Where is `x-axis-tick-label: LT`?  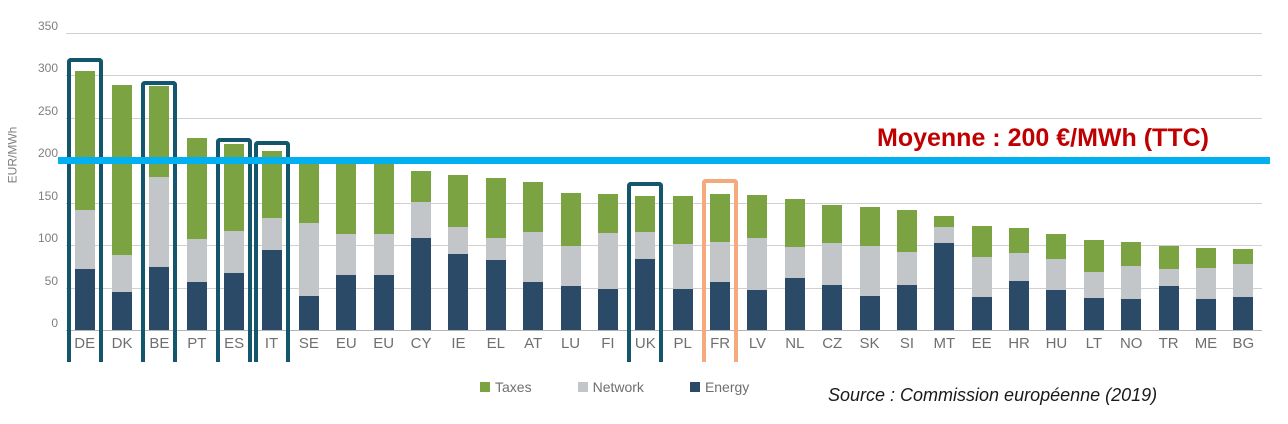
x-axis-tick-label: LT is located at coordinates (1094, 343).